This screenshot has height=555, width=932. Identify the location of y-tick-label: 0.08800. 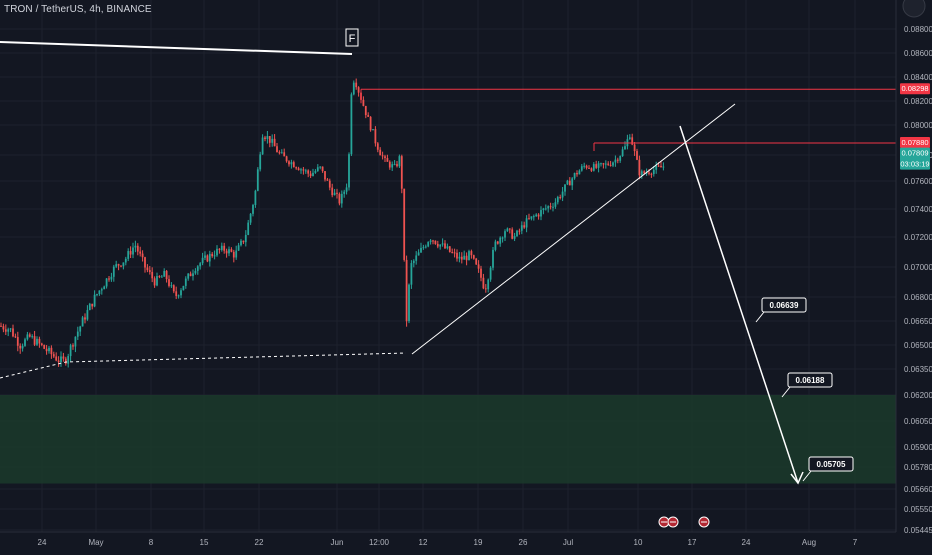
(918, 29).